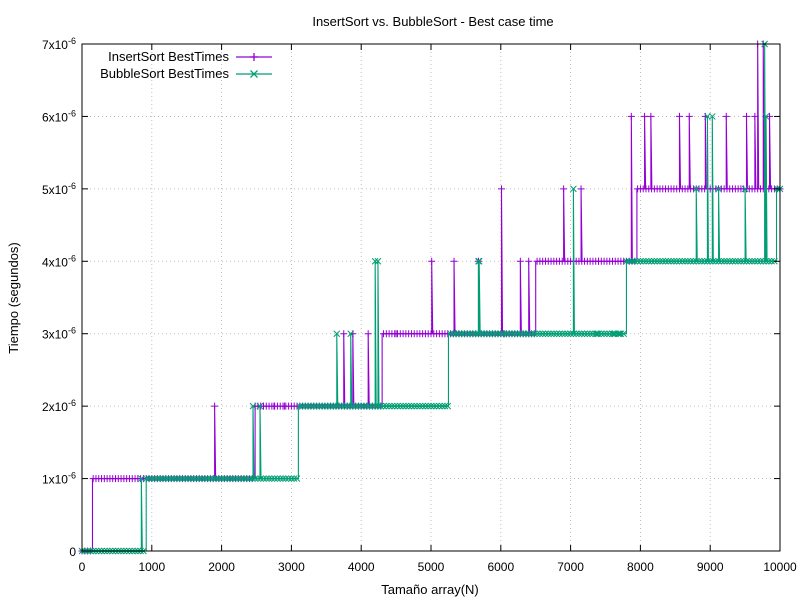 The image size is (800, 600). I want to click on y-tick-label: 3x10⁻⁶, so click(59, 334).